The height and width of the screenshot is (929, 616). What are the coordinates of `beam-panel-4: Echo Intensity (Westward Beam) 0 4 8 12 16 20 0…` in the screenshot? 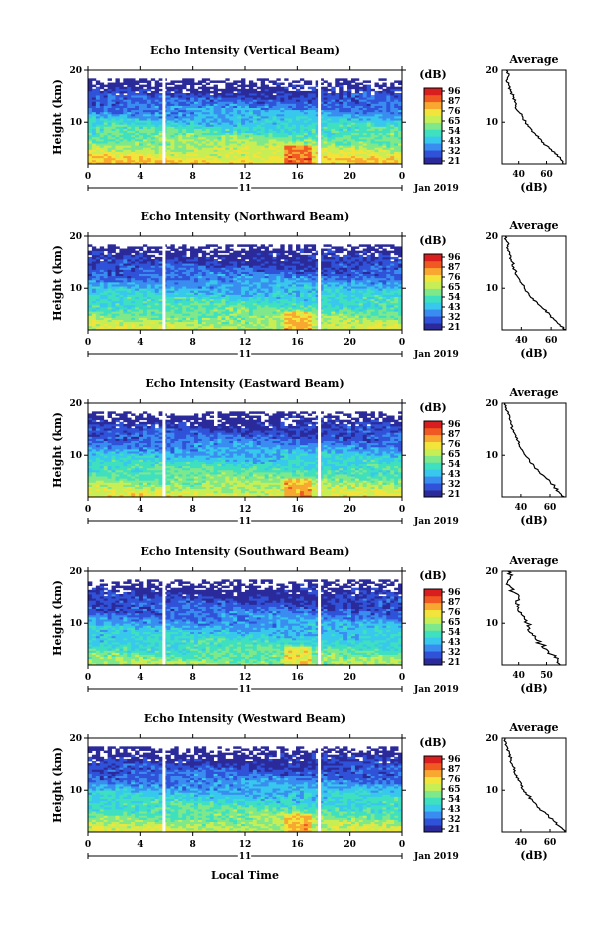 It's located at (309, 788).